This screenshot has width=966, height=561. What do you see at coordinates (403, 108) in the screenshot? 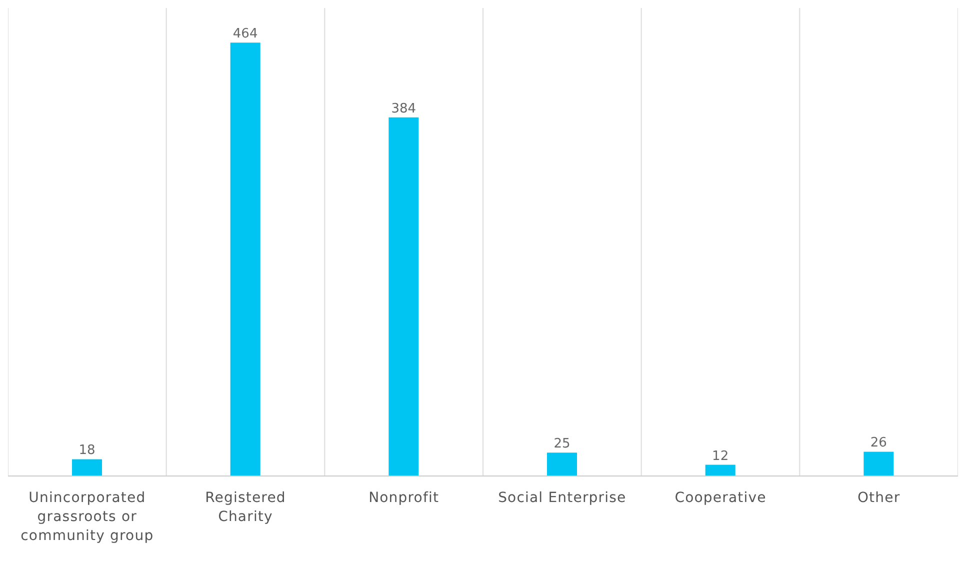
I see `data-label: 384` at bounding box center [403, 108].